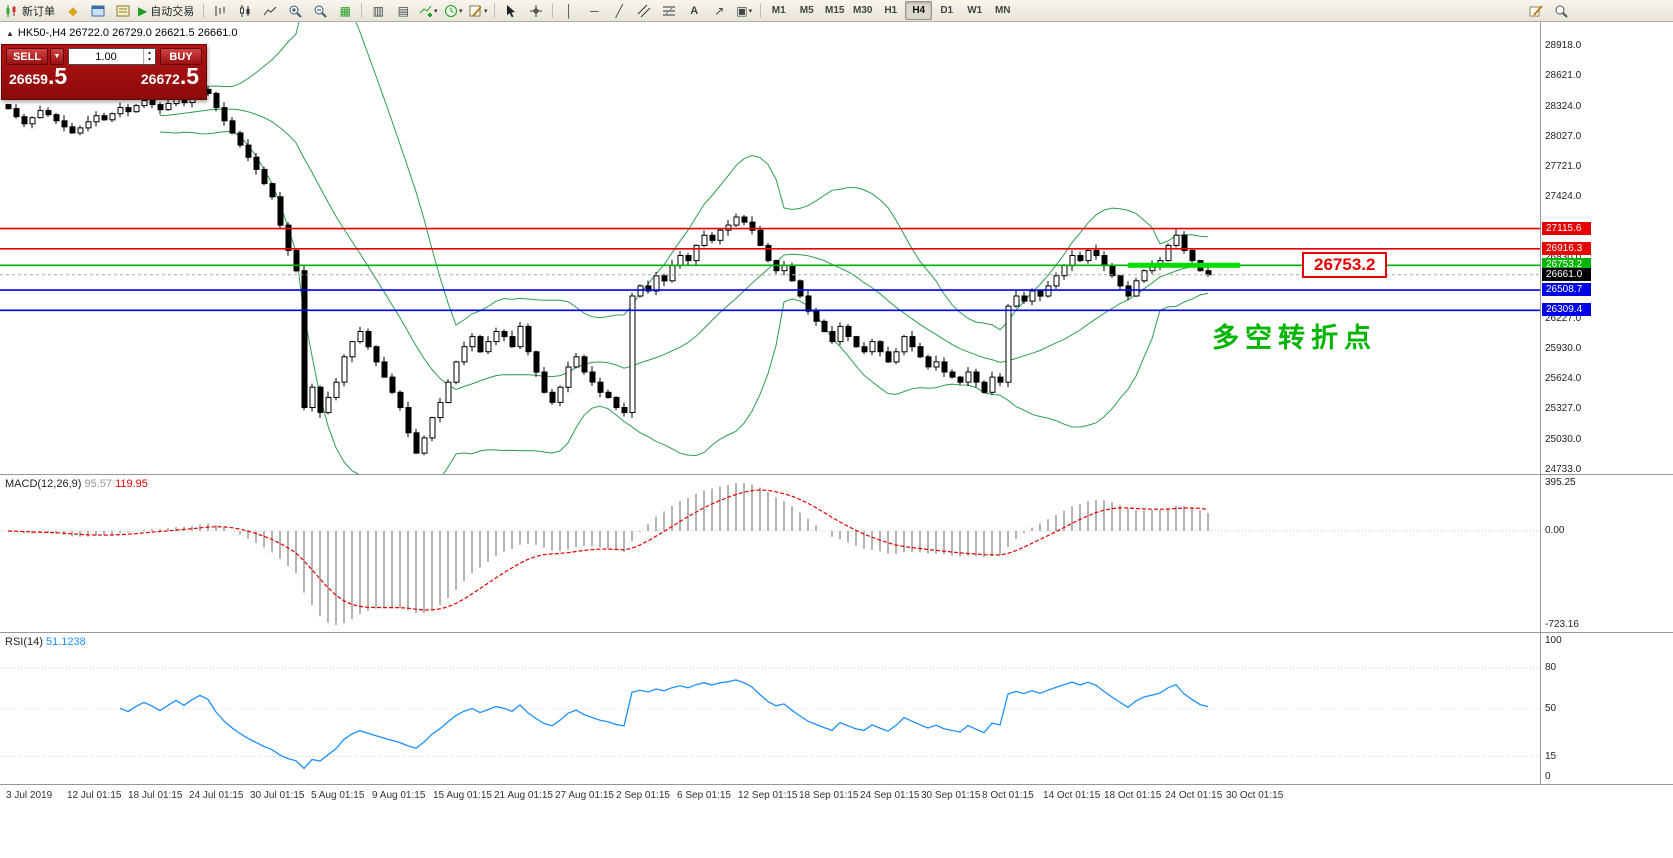 This screenshot has height=858, width=1673. Describe the element at coordinates (1133, 795) in the screenshot. I see `time-axis-label: 18 Oct 01:15` at that location.